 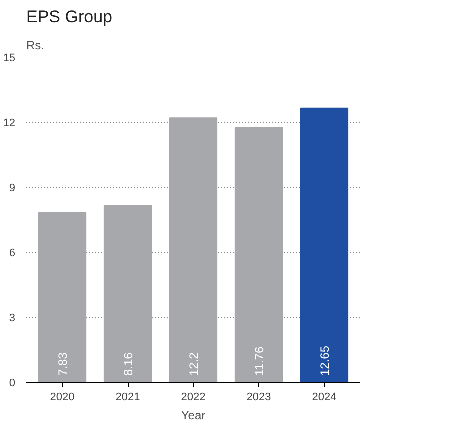 I want to click on x-tick-label: 2021, so click(x=128, y=398).